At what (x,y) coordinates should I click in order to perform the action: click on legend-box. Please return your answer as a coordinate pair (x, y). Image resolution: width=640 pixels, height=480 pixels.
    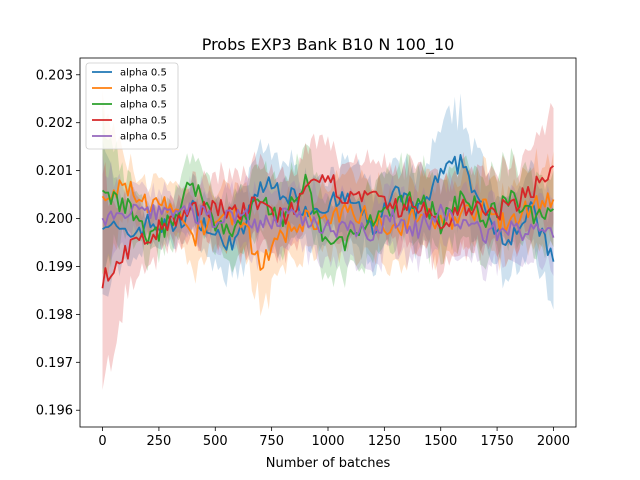
    Looking at the image, I should click on (132, 106).